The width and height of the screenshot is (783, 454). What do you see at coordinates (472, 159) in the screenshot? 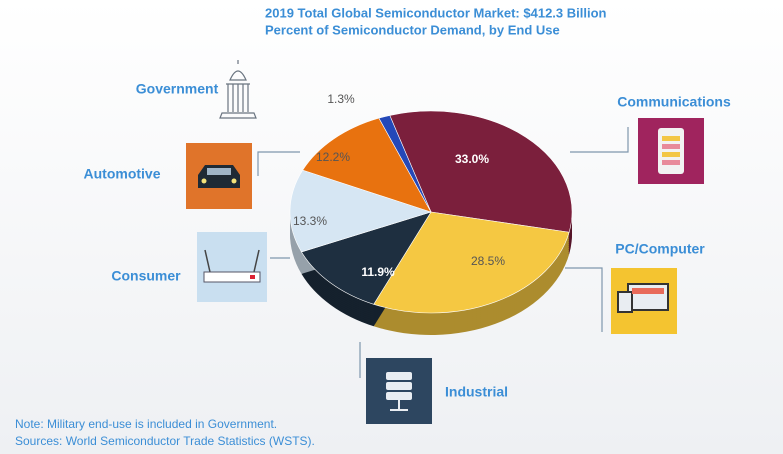
I see `value-label: 33.0%` at bounding box center [472, 159].